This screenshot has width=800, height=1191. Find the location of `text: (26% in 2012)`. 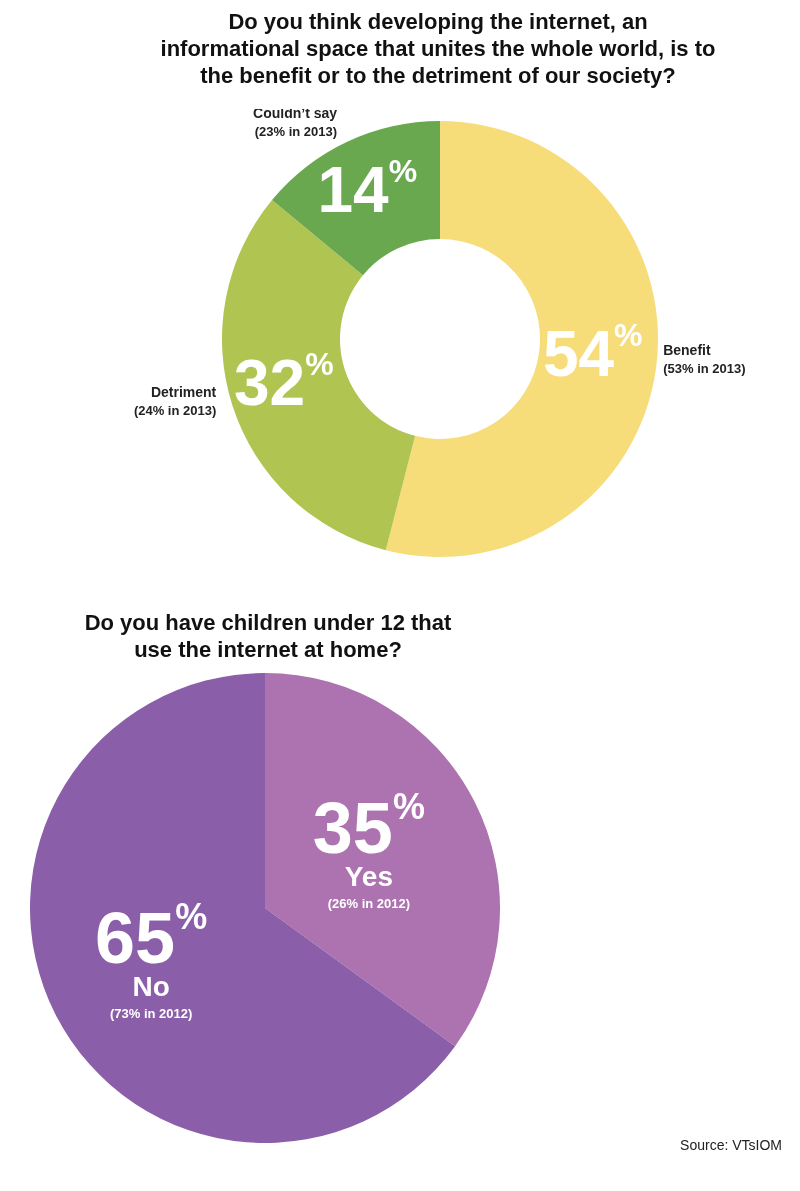

text: (26% in 2012) is located at coordinates (369, 903).